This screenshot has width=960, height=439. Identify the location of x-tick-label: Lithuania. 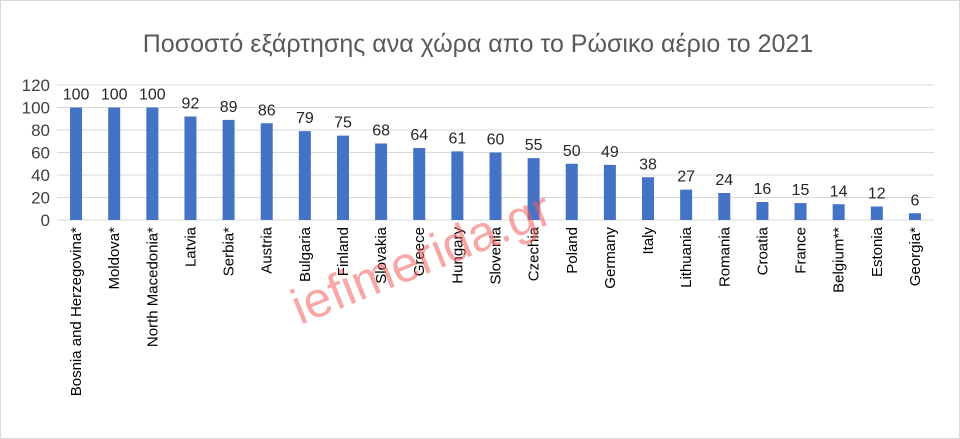
(686, 257).